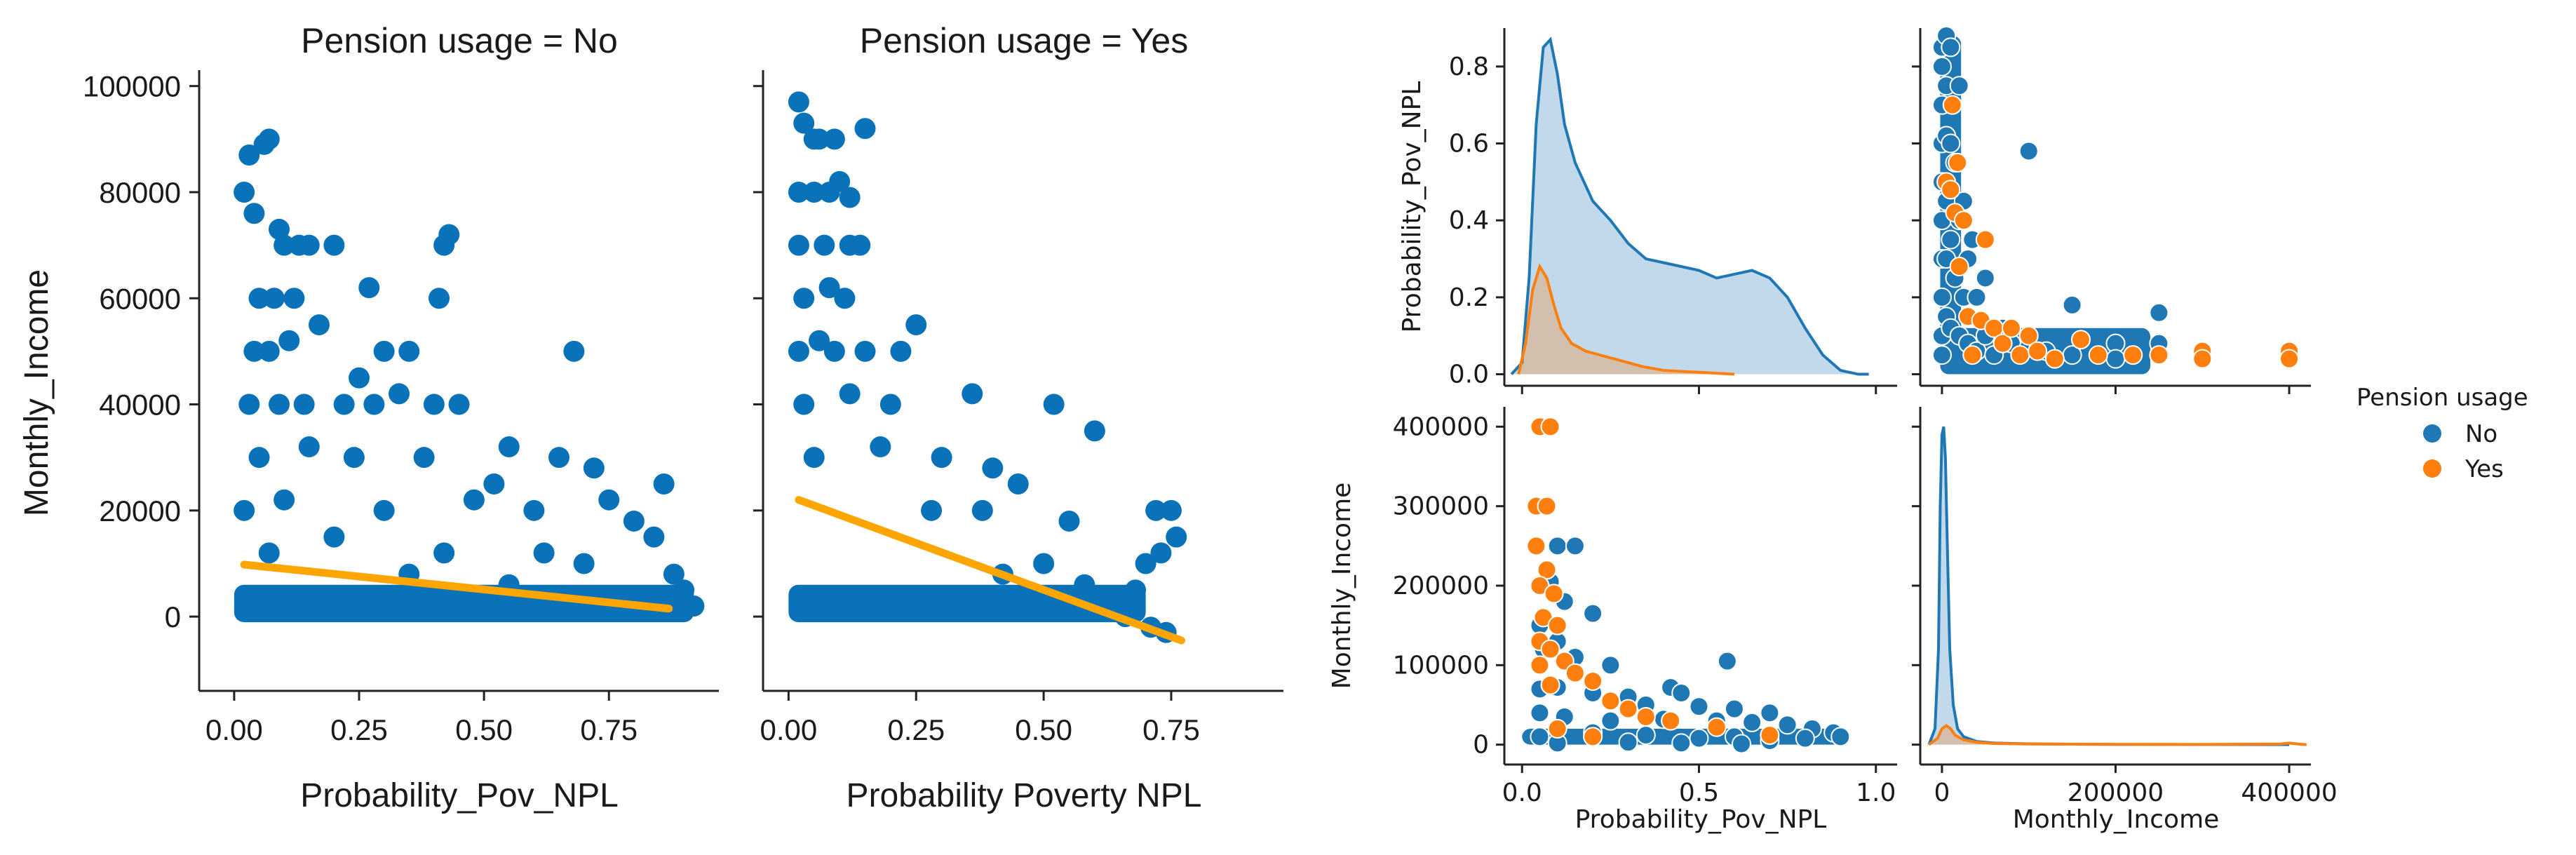 The image size is (2576, 855). What do you see at coordinates (1942, 793) in the screenshot?
I see `pair-br-xtick-label: 0` at bounding box center [1942, 793].